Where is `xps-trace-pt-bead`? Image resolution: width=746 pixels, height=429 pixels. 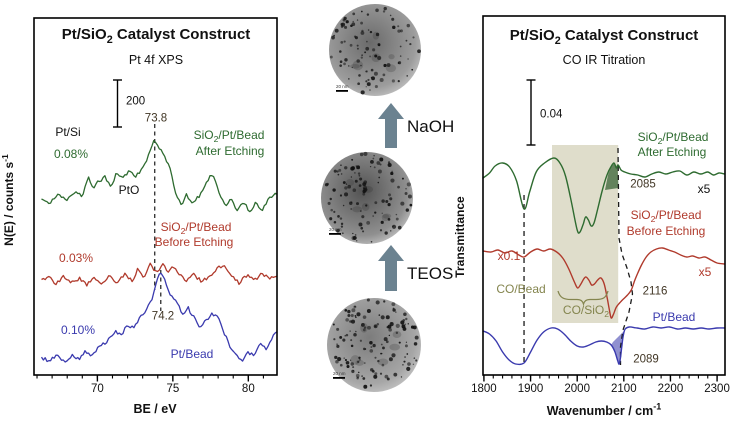 xps-trace-pt-bead is located at coordinates (159, 317).